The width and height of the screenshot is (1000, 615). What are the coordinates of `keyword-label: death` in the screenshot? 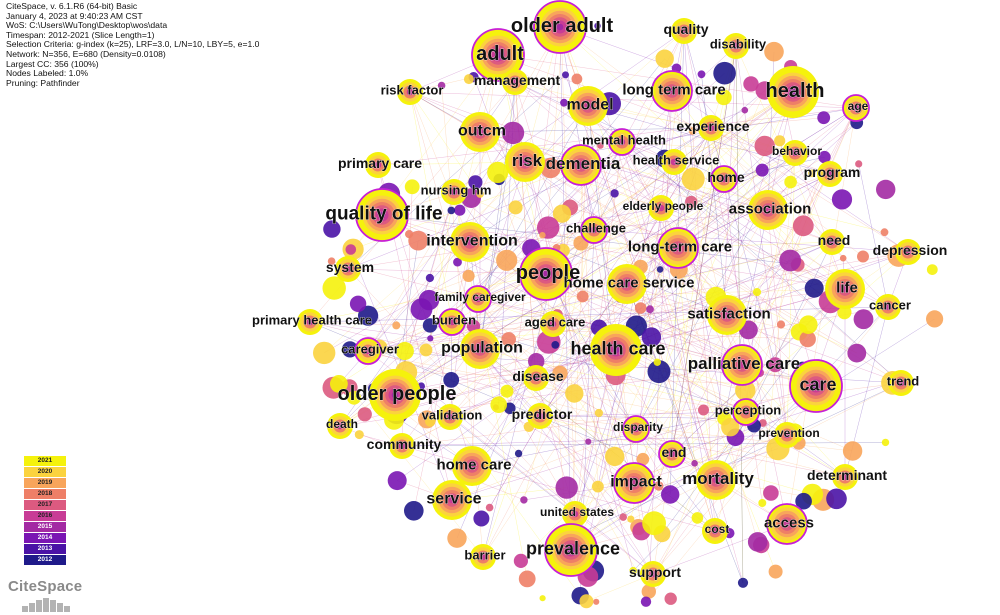 It's located at (342, 424).